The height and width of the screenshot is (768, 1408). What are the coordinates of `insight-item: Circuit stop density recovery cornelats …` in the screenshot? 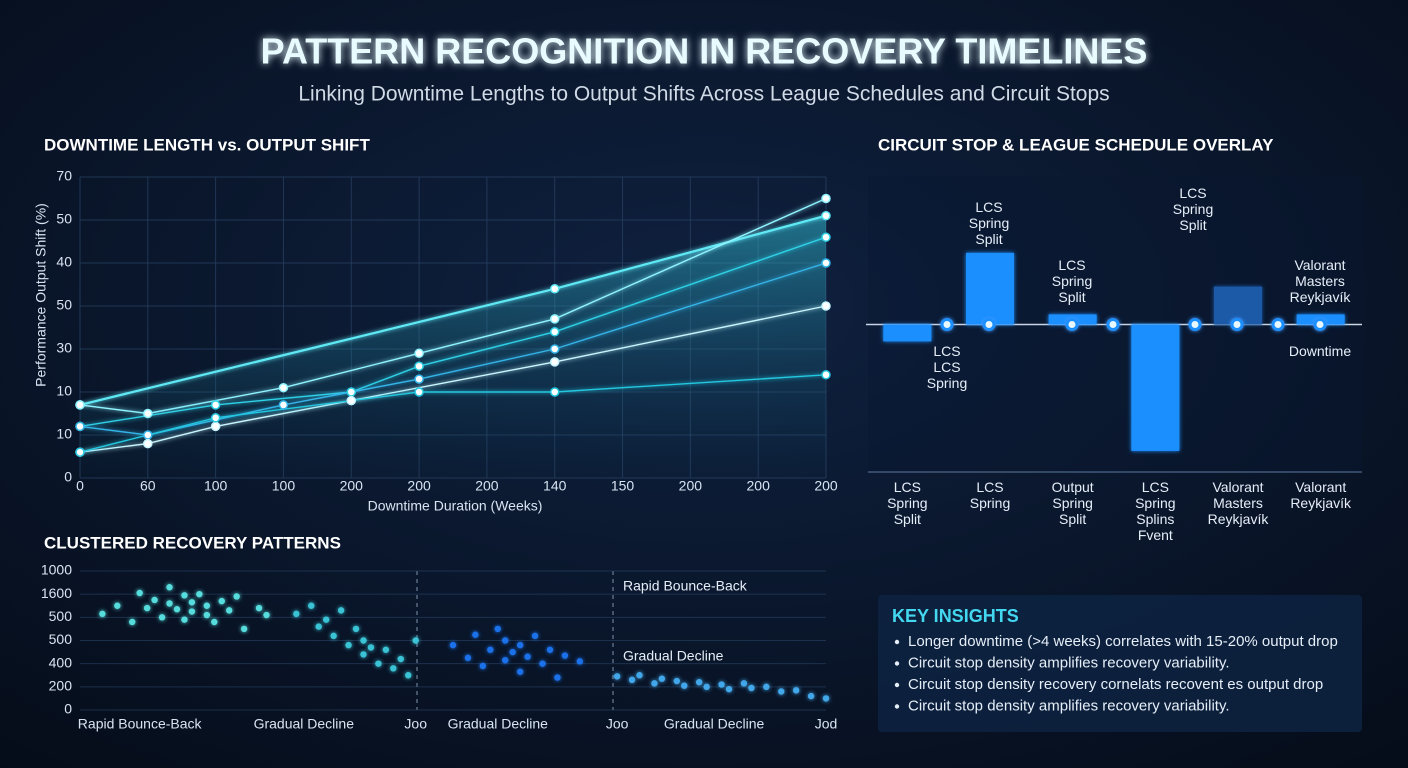 It's located at (1115, 684).